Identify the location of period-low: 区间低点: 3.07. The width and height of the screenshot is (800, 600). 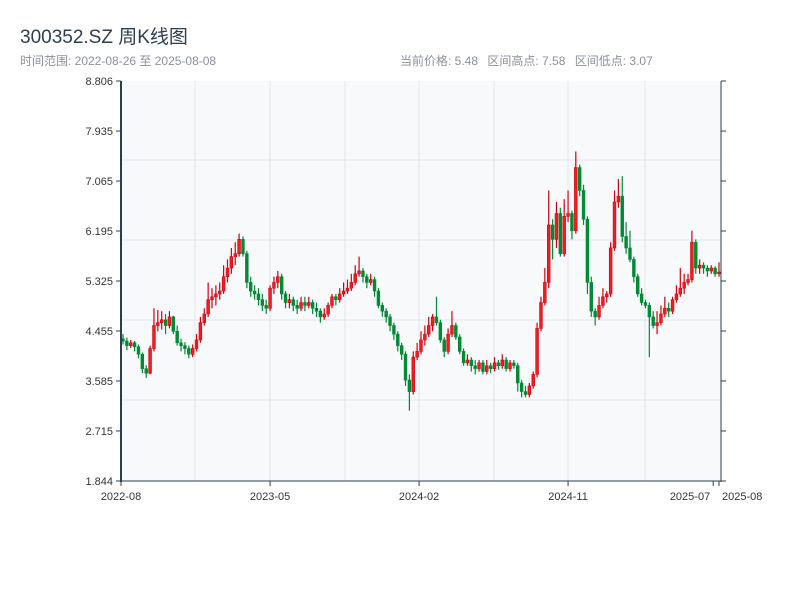
(613, 61).